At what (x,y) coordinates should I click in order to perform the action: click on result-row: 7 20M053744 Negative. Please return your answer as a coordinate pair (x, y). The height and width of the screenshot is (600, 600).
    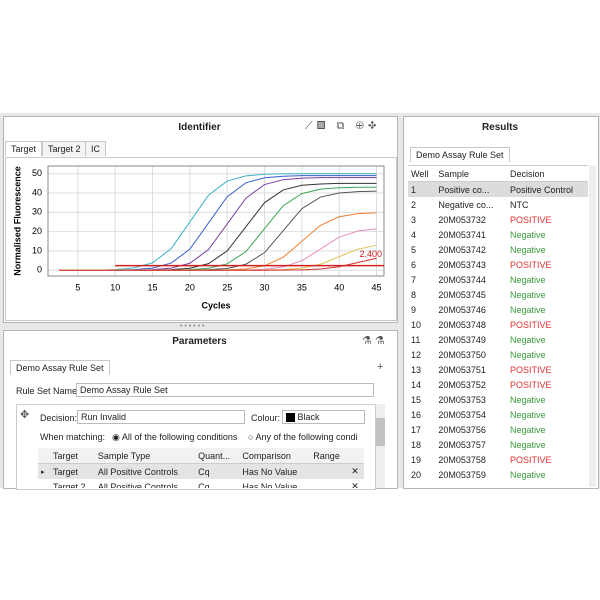
    Looking at the image, I should click on (498, 279).